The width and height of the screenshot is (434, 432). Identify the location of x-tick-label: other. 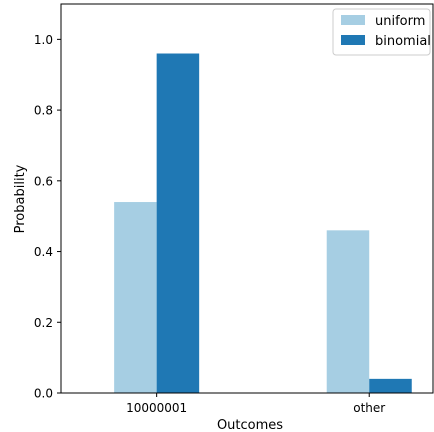
(369, 408).